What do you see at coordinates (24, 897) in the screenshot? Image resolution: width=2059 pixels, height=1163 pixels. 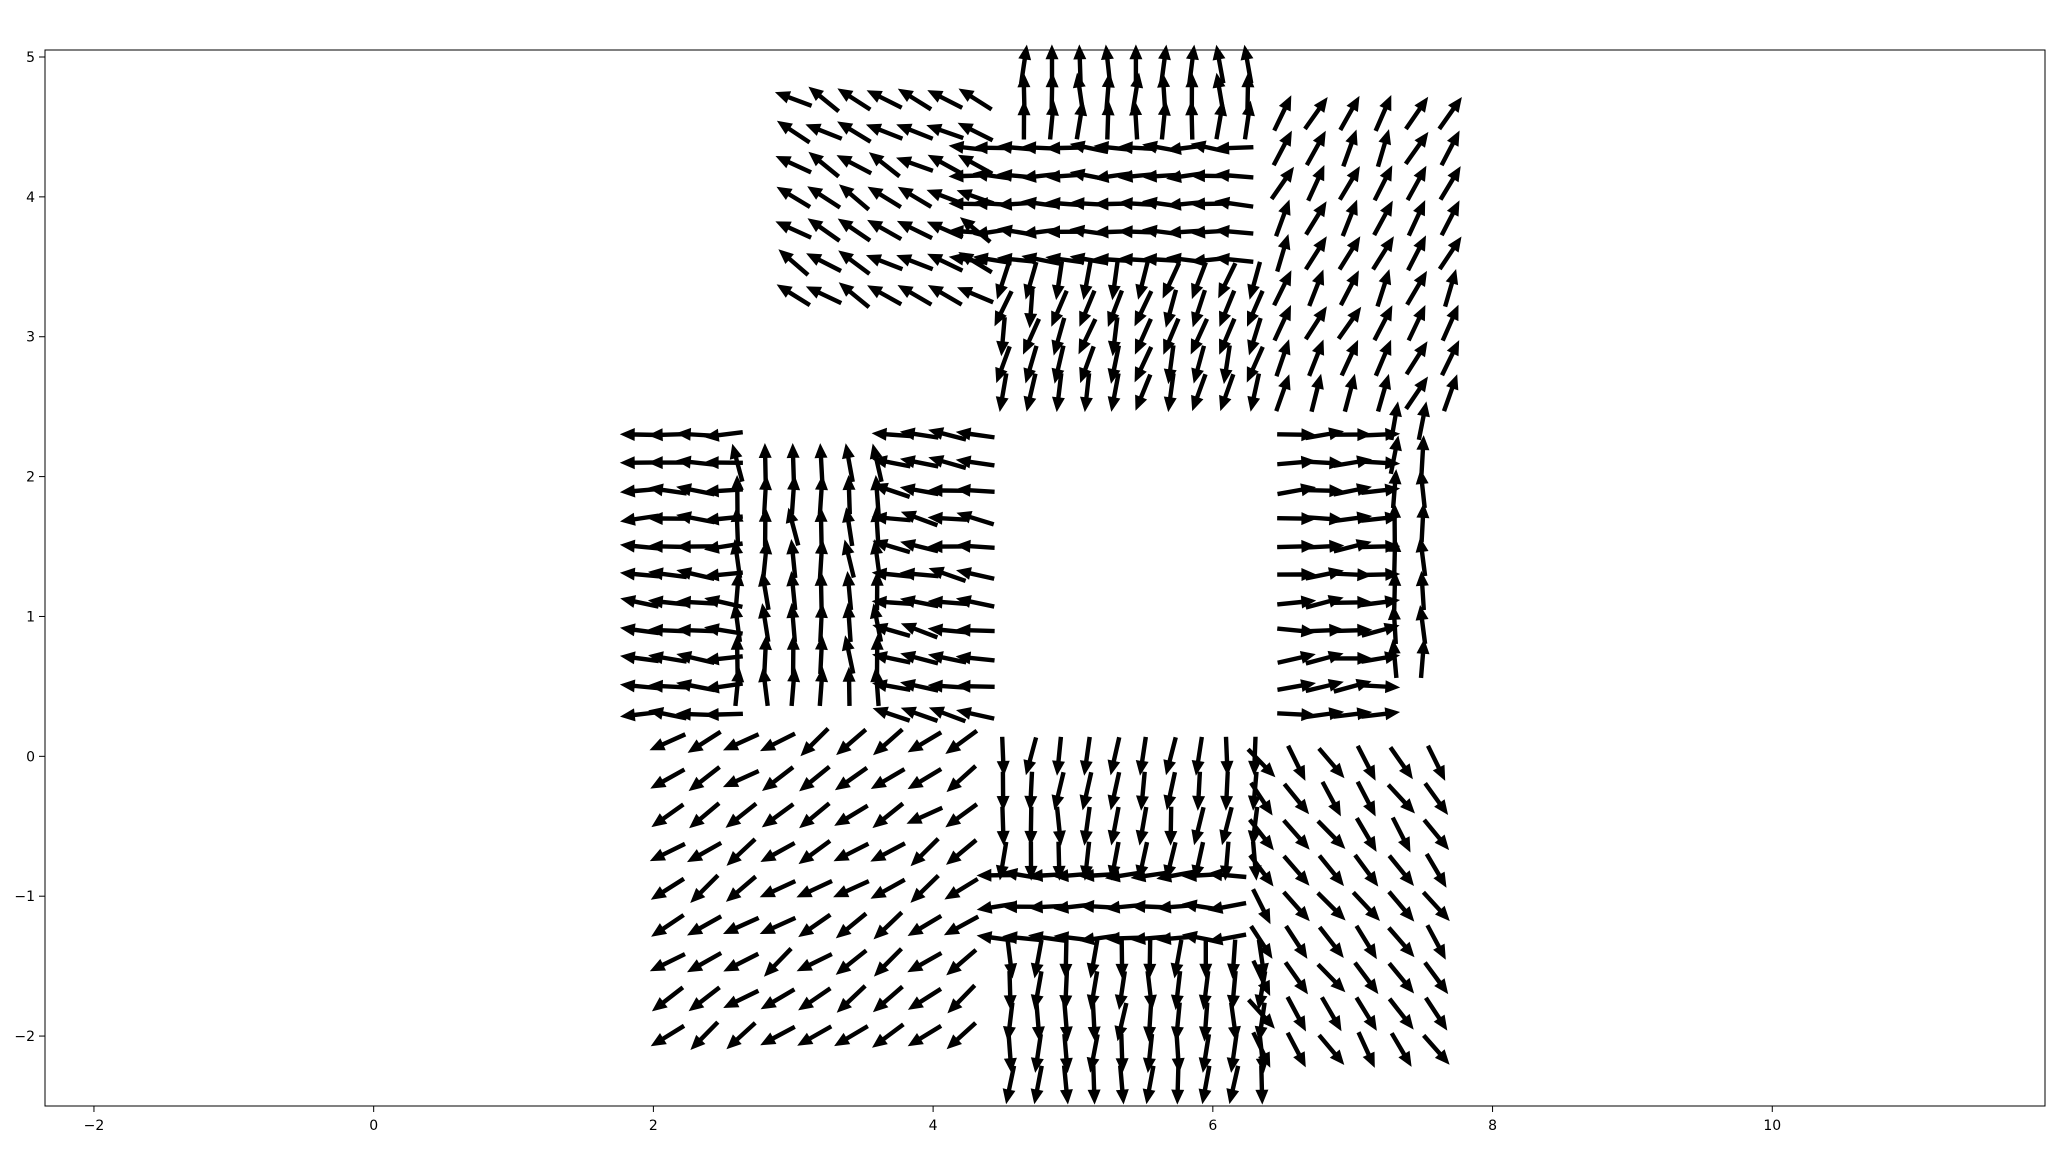 I see `y-tick-label: −1` at bounding box center [24, 897].